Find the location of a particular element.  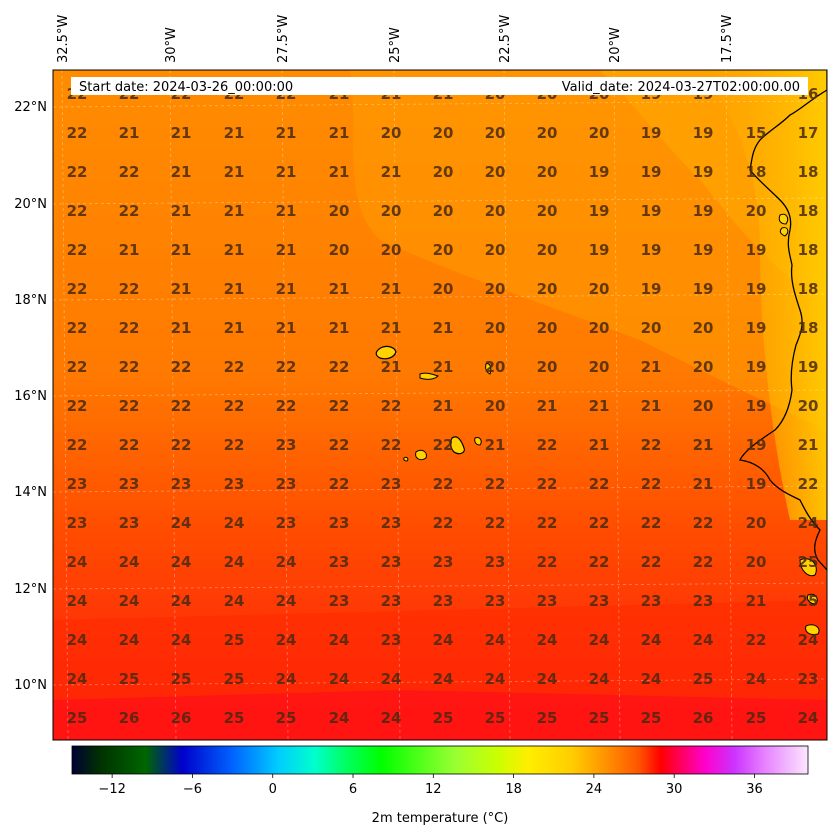

date-banner is located at coordinates (439, 86).